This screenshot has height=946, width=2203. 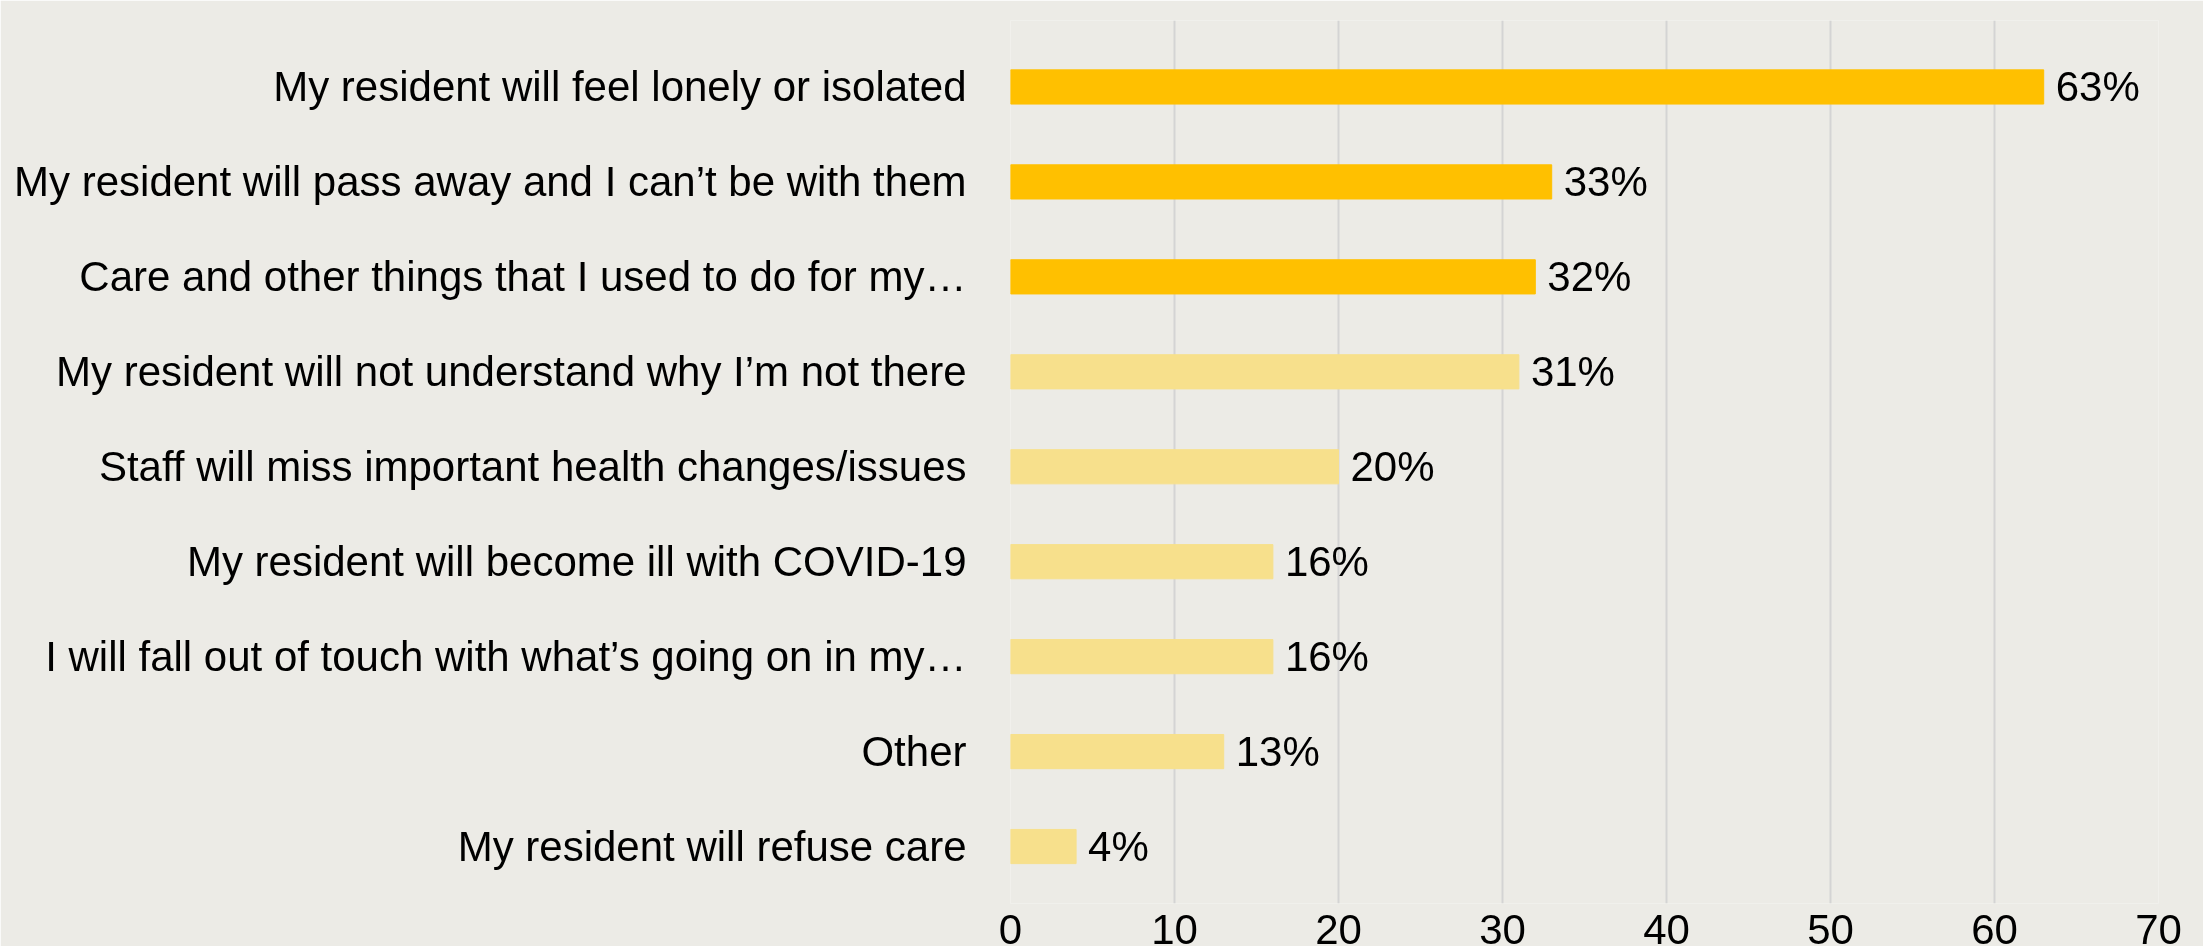 I want to click on data-label: 13%, so click(x=1277, y=752).